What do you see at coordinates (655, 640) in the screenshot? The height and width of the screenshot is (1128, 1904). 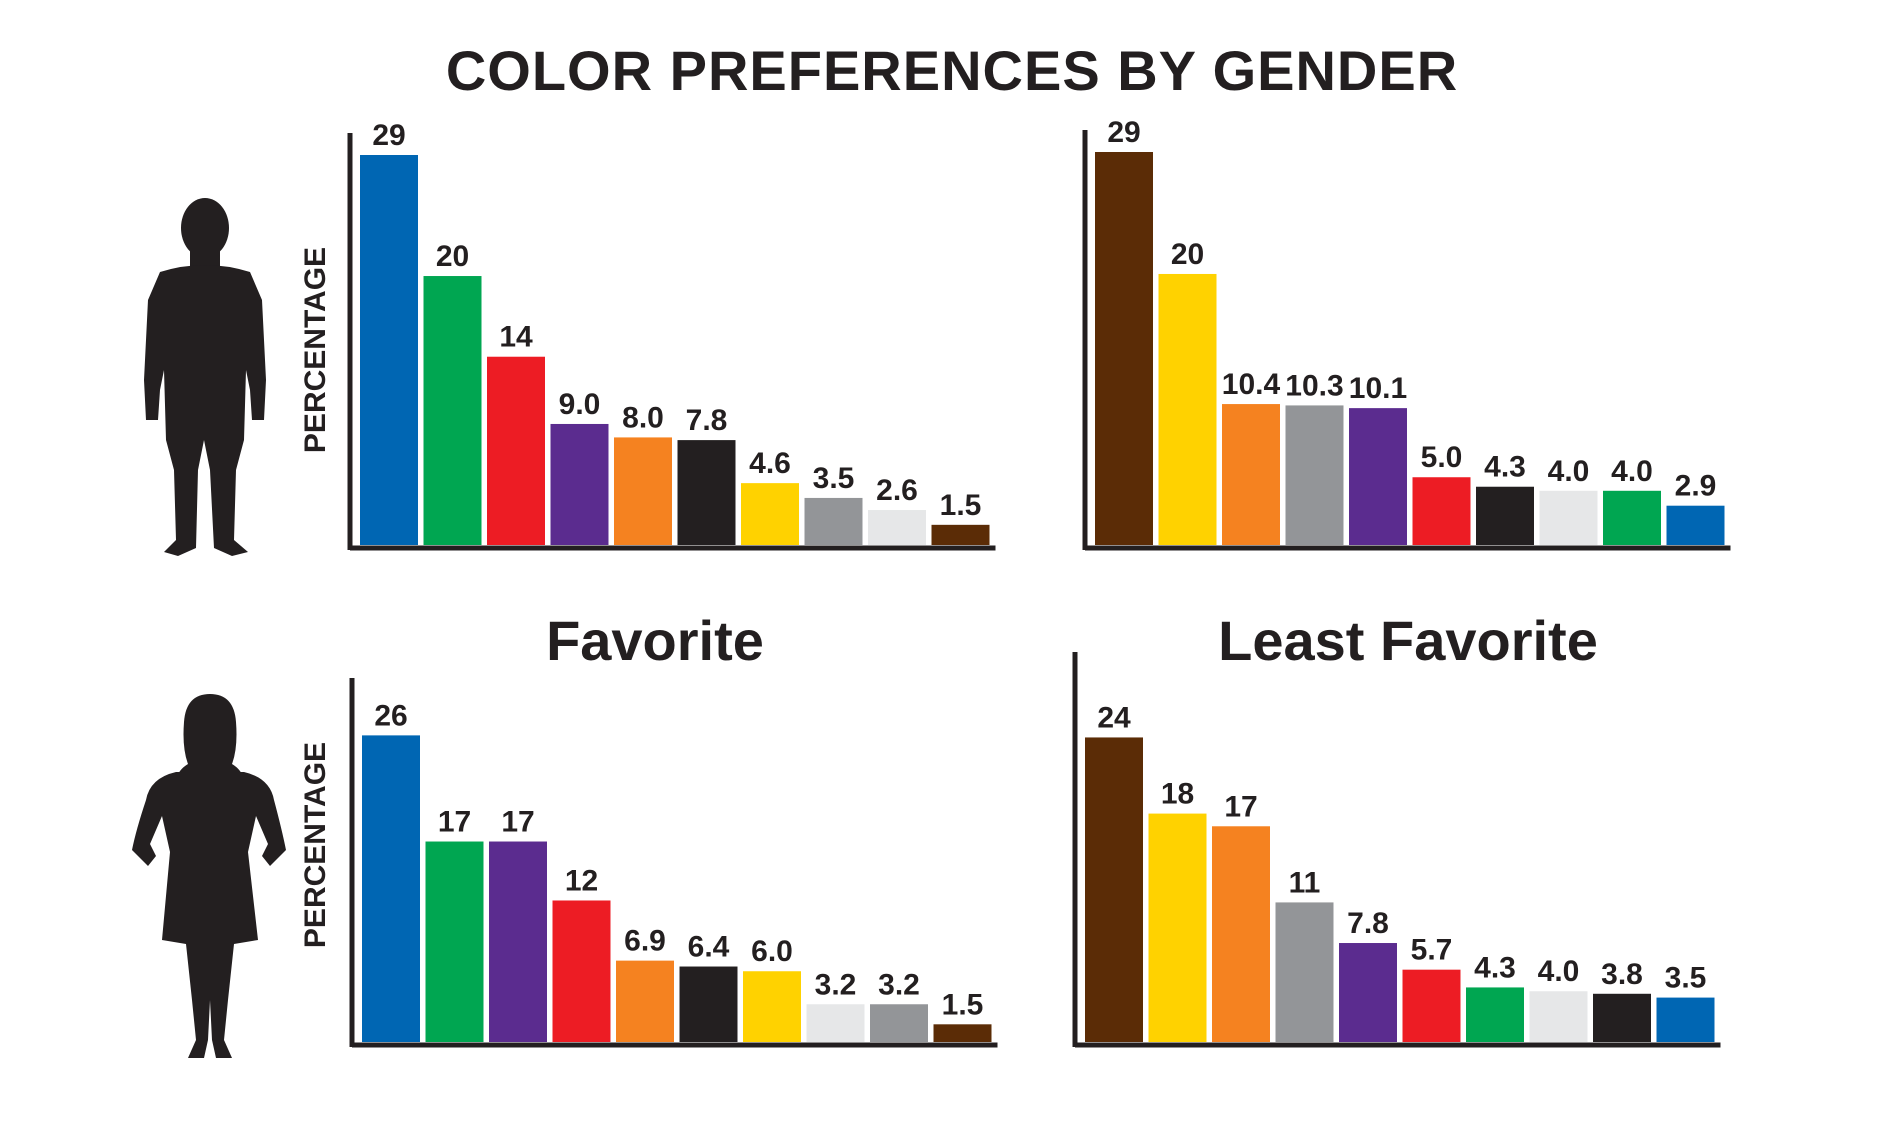 I see `favorite-heading: Favorite` at bounding box center [655, 640].